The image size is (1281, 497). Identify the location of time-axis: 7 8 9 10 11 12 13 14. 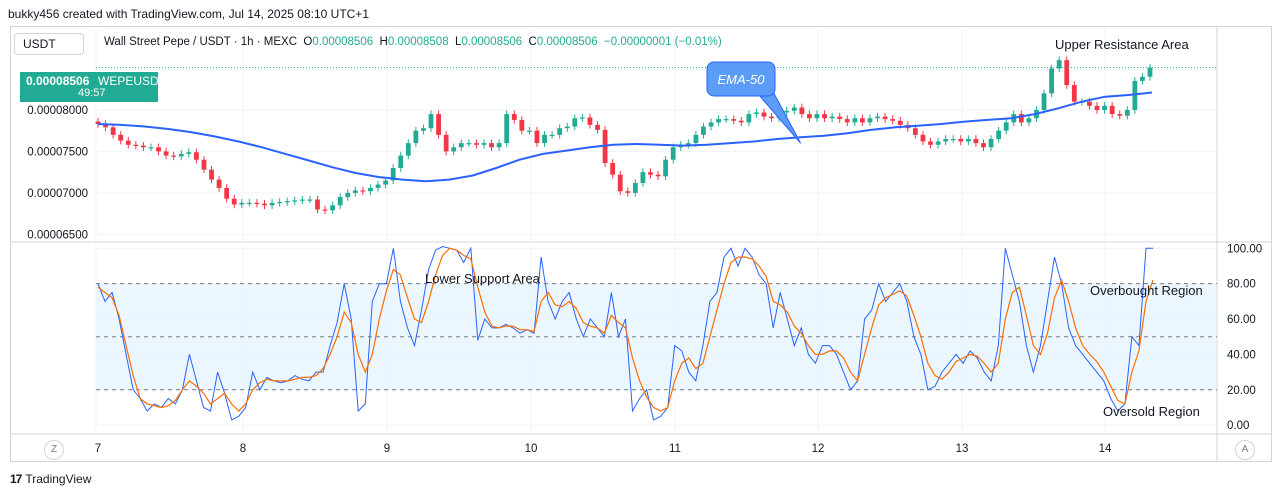
(603, 449).